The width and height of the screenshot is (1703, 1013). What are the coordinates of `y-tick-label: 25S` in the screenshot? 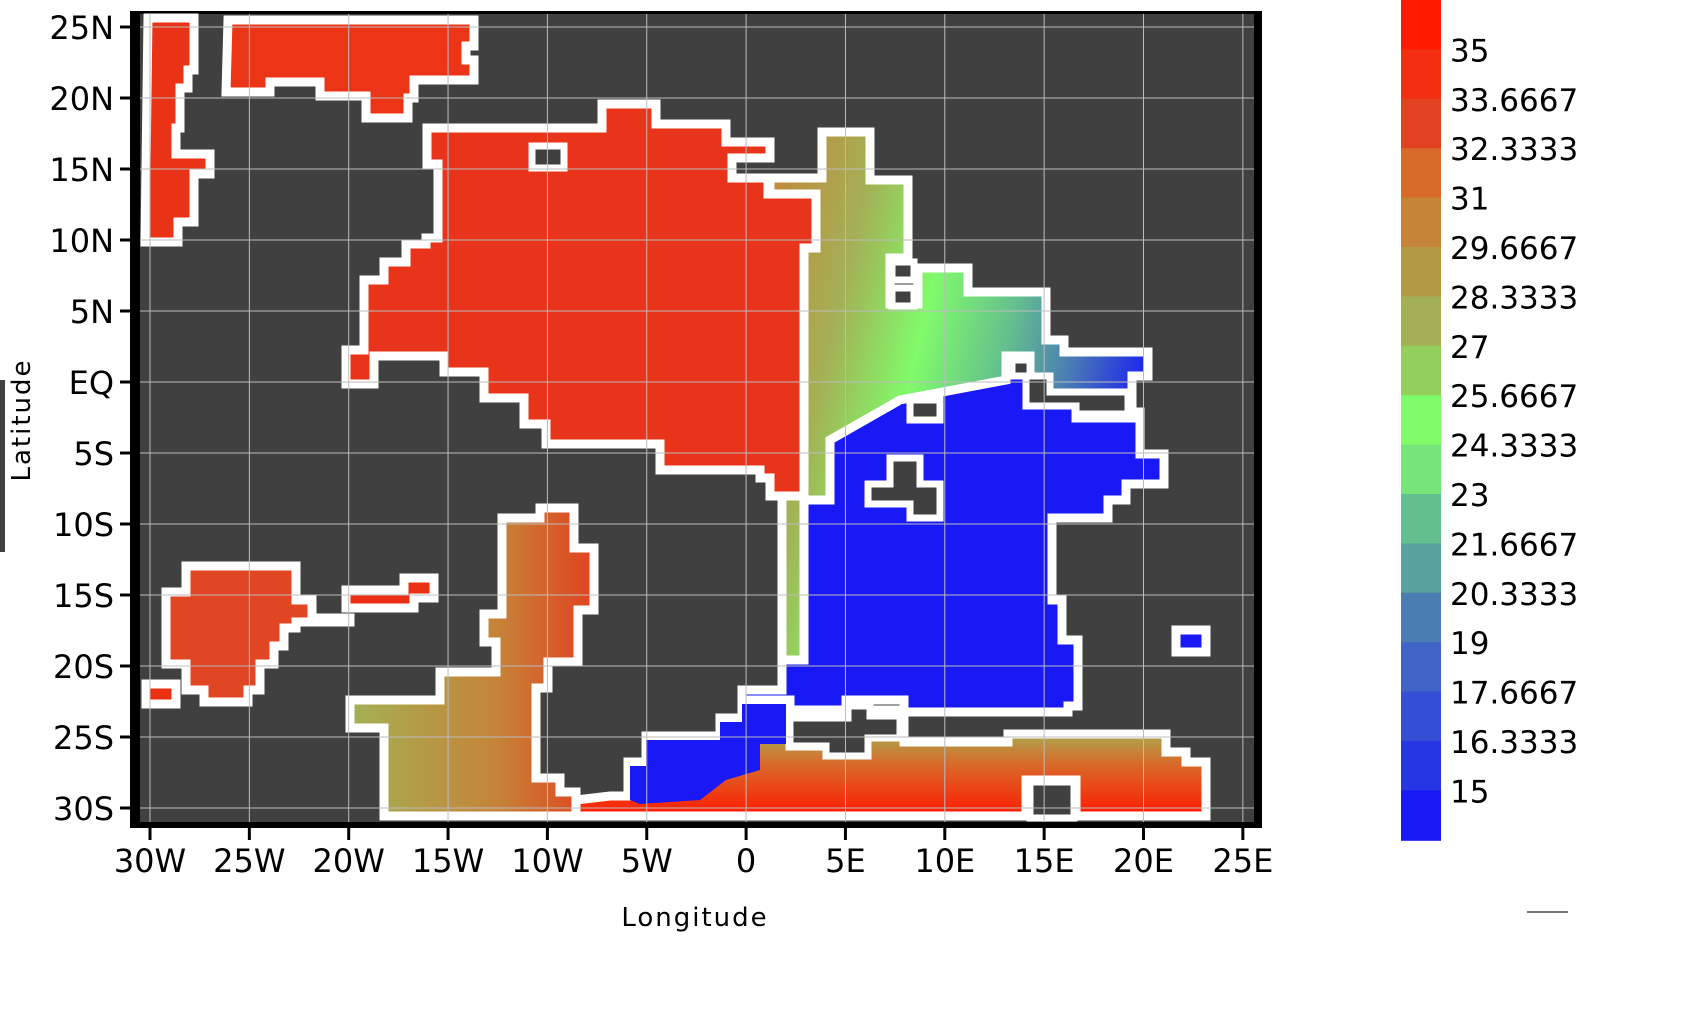 It's located at (83, 738).